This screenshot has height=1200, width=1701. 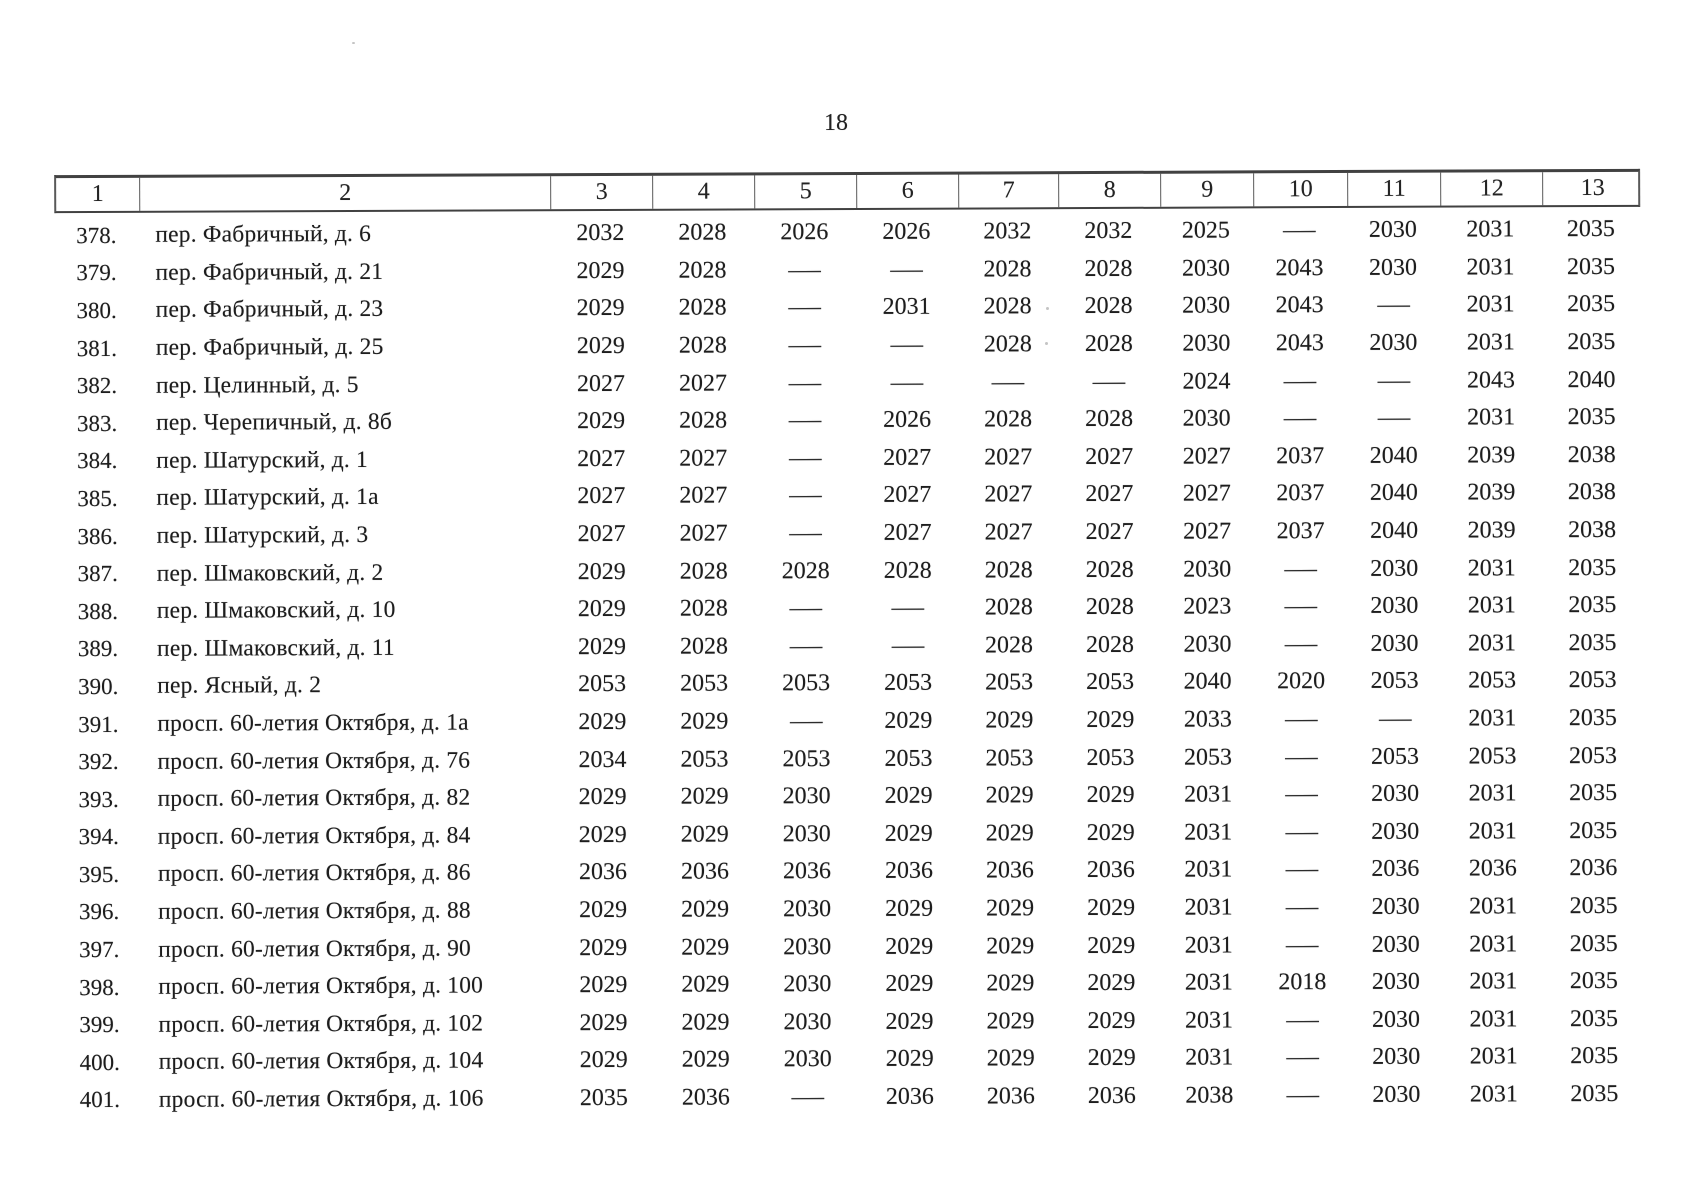 What do you see at coordinates (321, 1024) in the screenshot?
I see `address-cell: просп. 60-летия Октября, д. 102` at bounding box center [321, 1024].